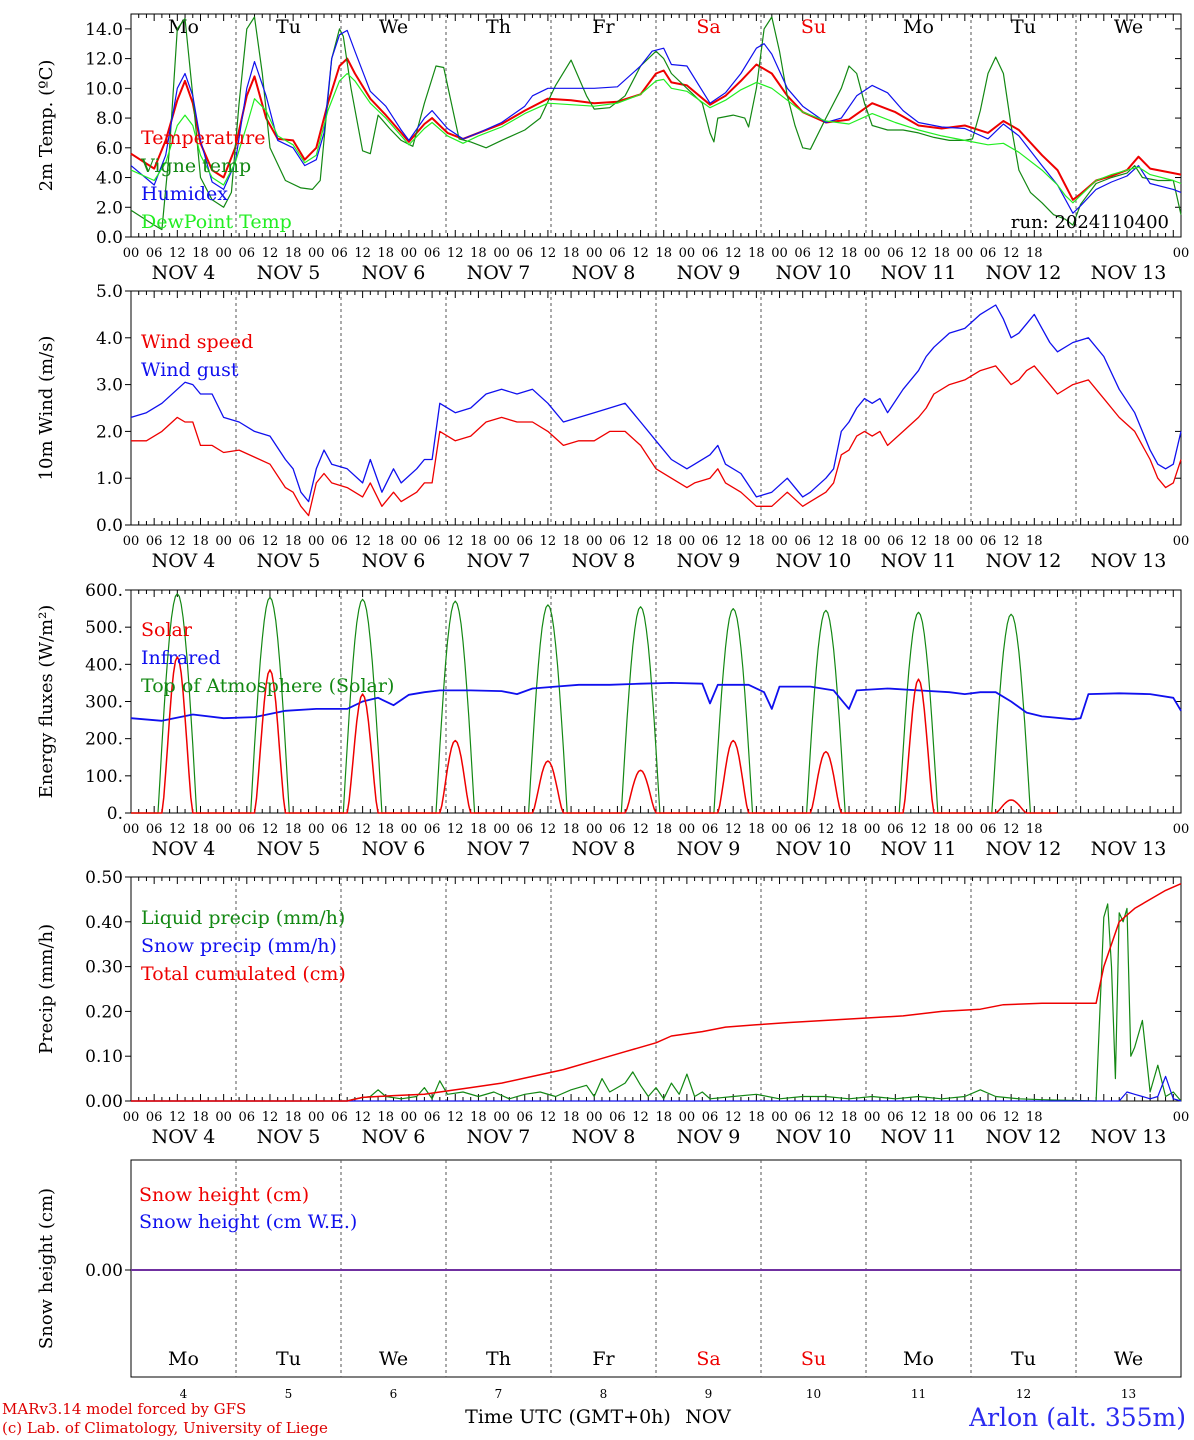 This screenshot has height=1440, width=1194. What do you see at coordinates (104, 30) in the screenshot?
I see `y-tick-label: 14.0` at bounding box center [104, 30].